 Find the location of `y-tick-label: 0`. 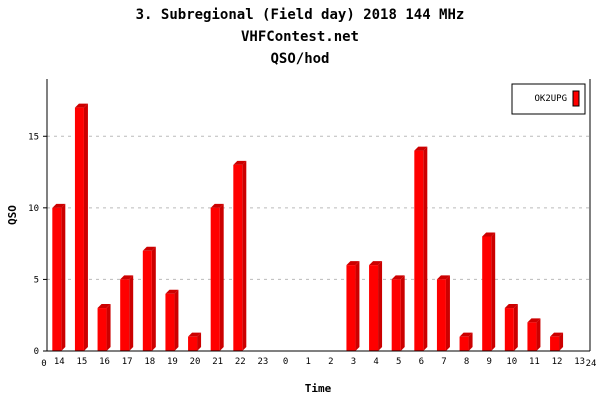

y-tick-label: 0 is located at coordinates (36, 352).